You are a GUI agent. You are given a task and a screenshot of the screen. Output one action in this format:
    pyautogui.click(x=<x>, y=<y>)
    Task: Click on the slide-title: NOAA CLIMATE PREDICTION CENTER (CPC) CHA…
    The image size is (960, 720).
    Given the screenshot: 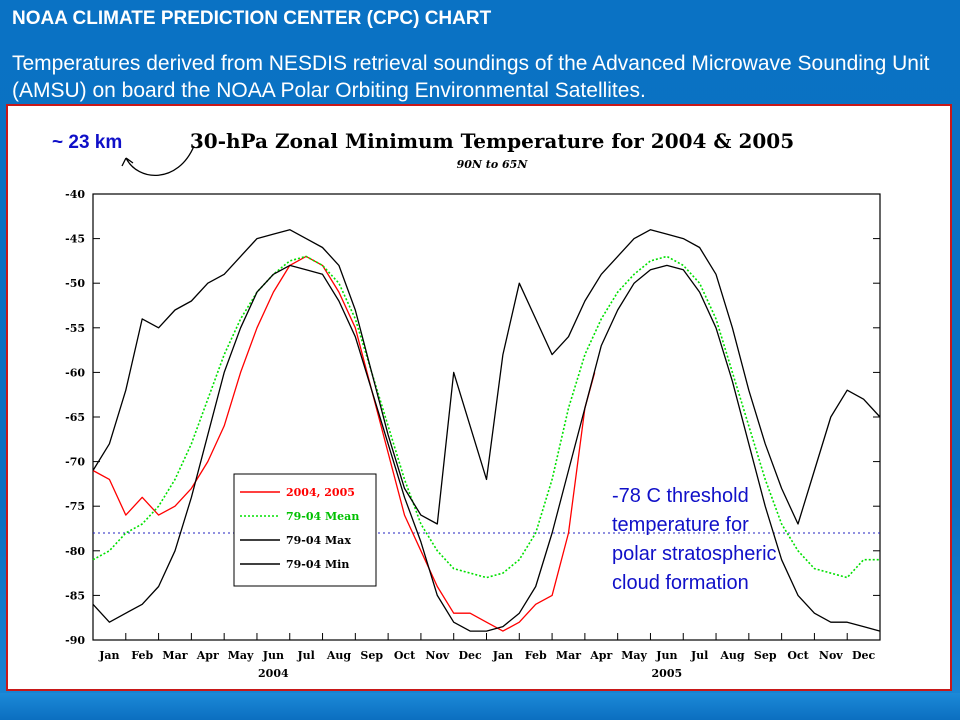 What is the action you would take?
    pyautogui.click(x=252, y=18)
    